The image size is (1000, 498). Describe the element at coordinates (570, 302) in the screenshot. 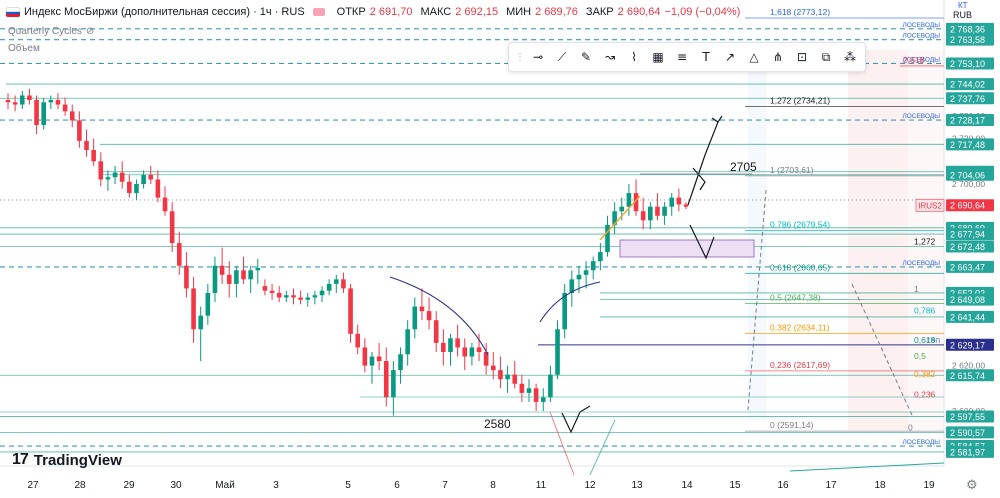

I see `arc-drawing` at that location.